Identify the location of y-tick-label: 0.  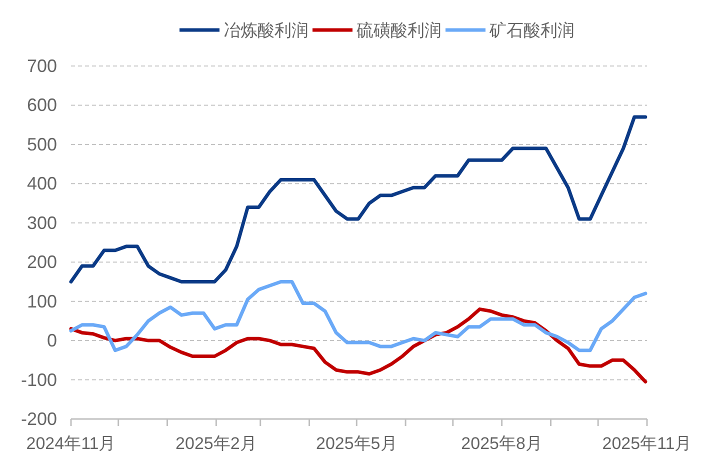
(51, 340).